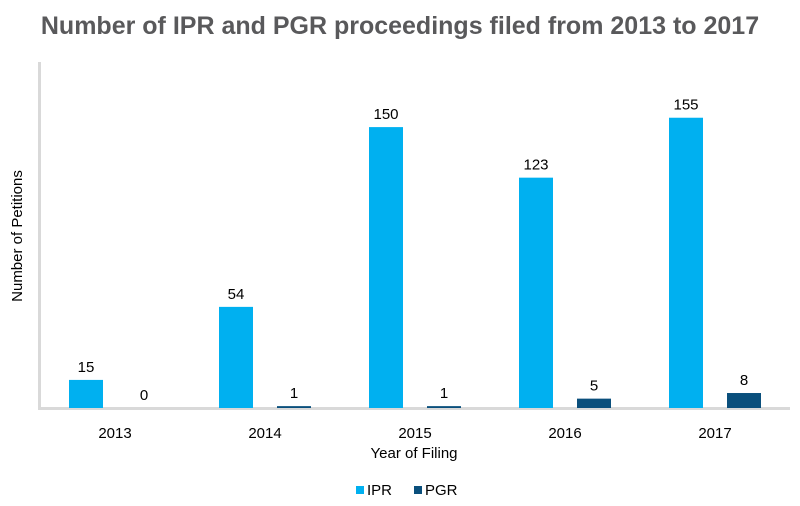  What do you see at coordinates (714, 433) in the screenshot?
I see `x-tick-label: 2017` at bounding box center [714, 433].